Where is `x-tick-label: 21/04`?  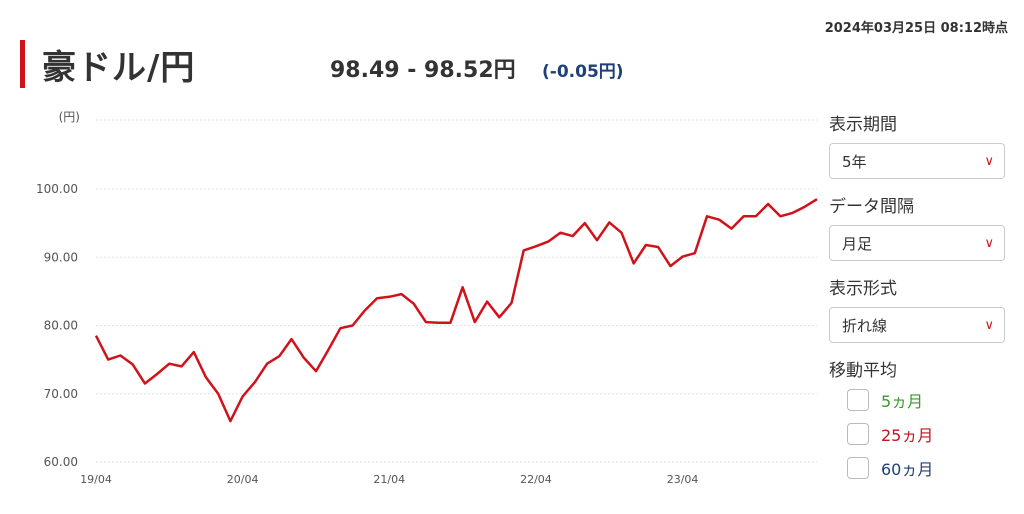
x-tick-label: 21/04 is located at coordinates (389, 479).